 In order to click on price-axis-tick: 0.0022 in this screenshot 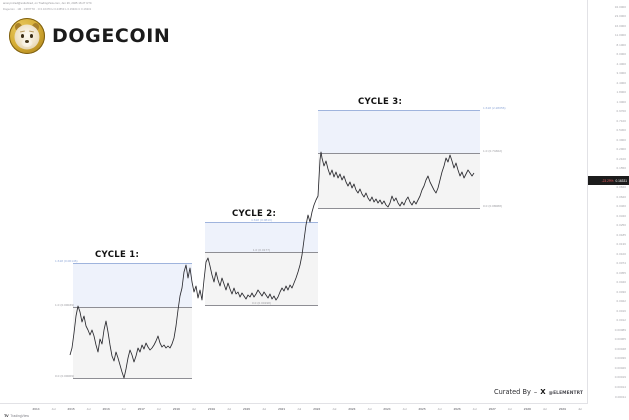, I will do `click(621, 301)`.